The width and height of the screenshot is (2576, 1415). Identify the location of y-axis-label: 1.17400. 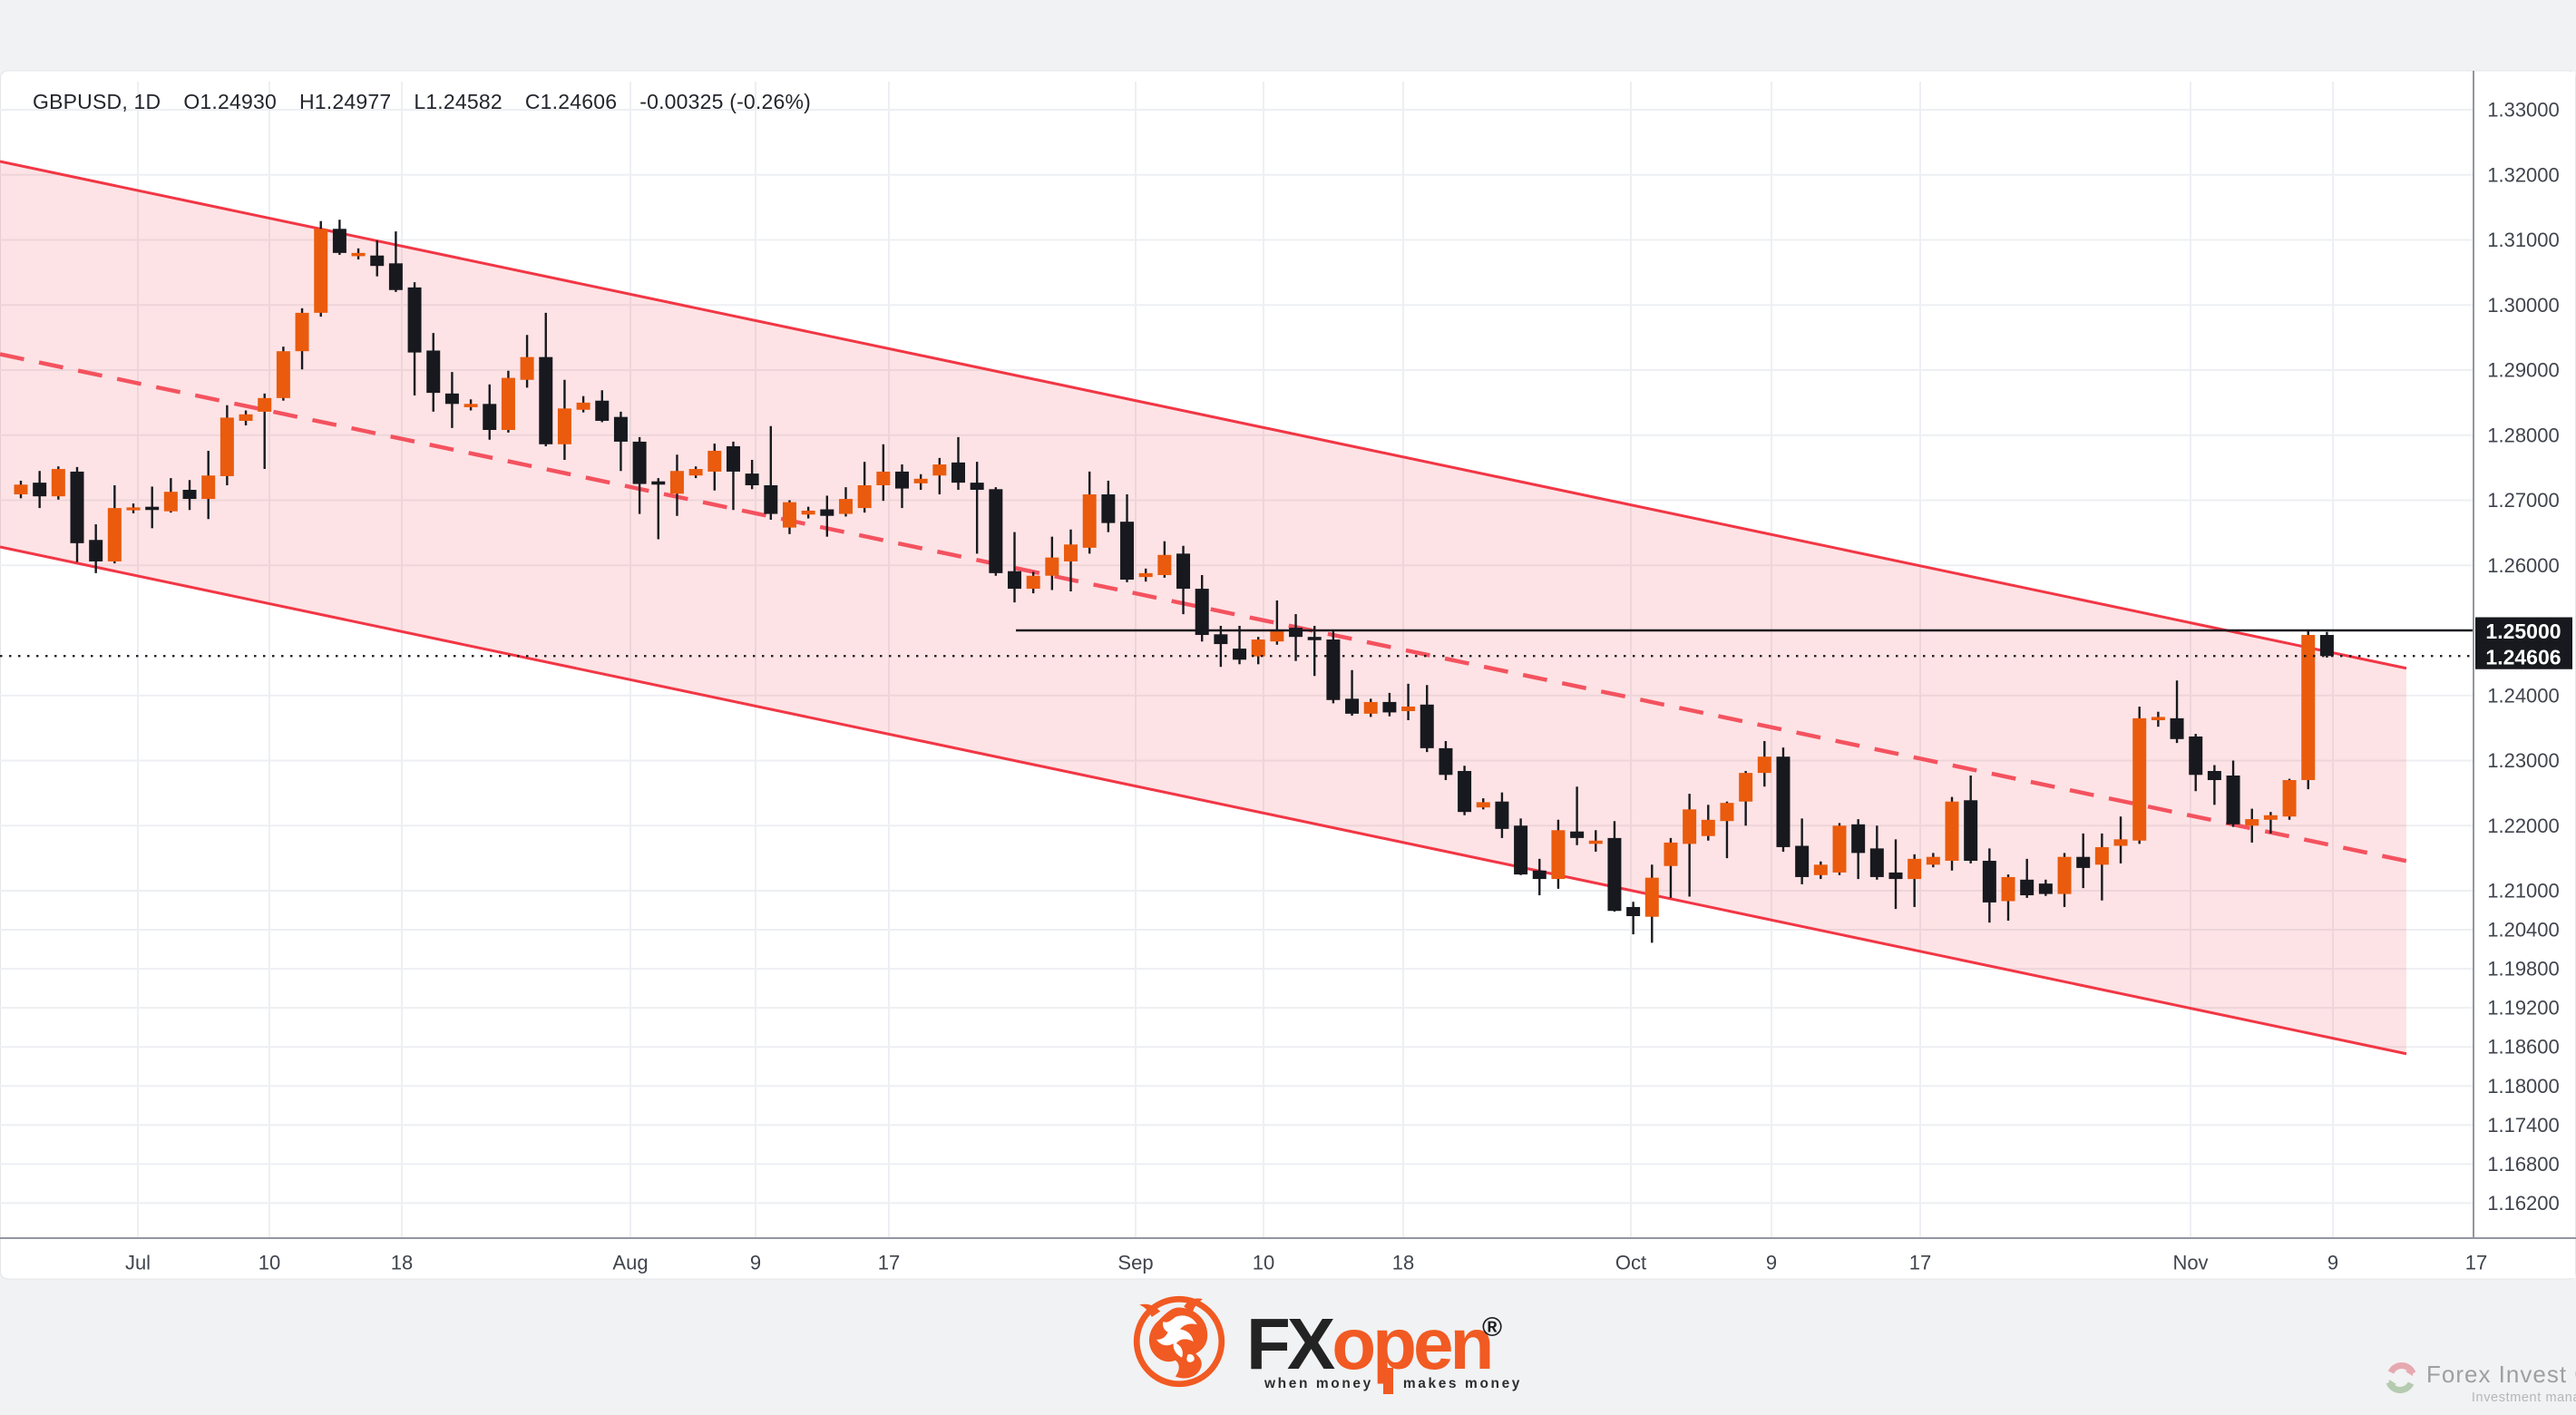
(2523, 1125).